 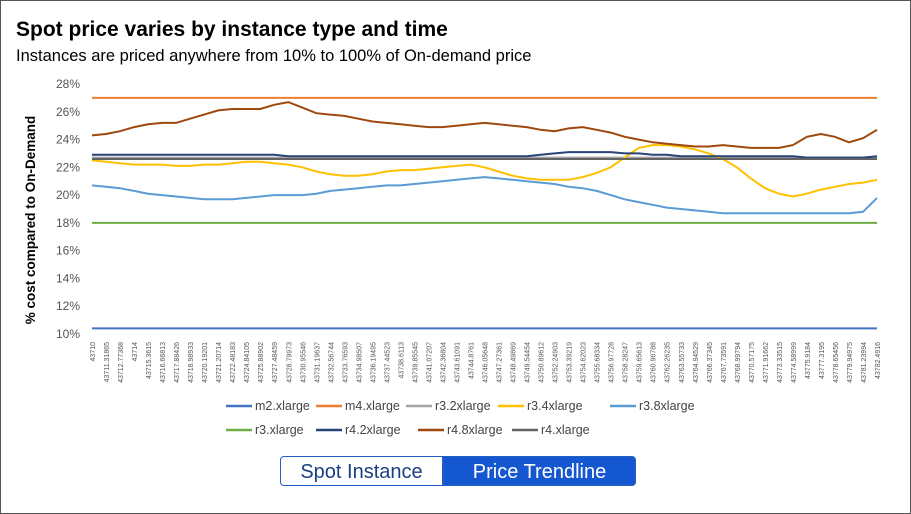 I want to click on x-tick-label: 43731.19637, so click(x=317, y=362).